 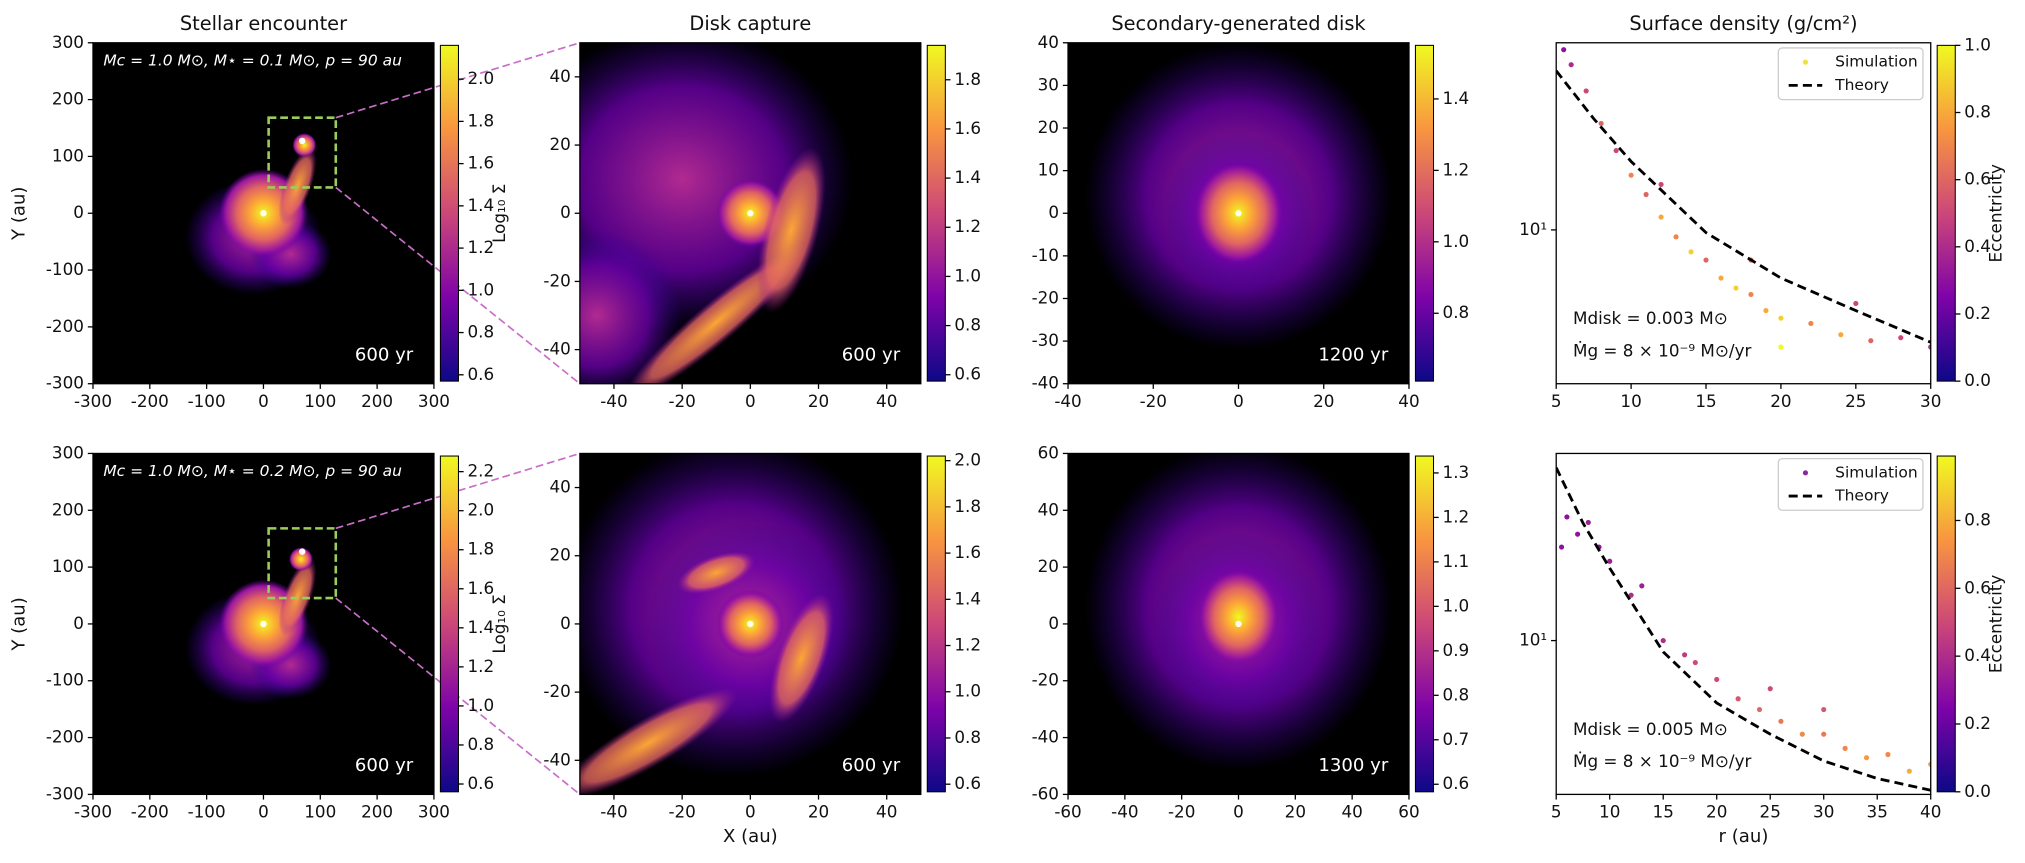 What do you see at coordinates (499, 213) in the screenshot?
I see `colorbar-label: Log₁₀ Σ` at bounding box center [499, 213].